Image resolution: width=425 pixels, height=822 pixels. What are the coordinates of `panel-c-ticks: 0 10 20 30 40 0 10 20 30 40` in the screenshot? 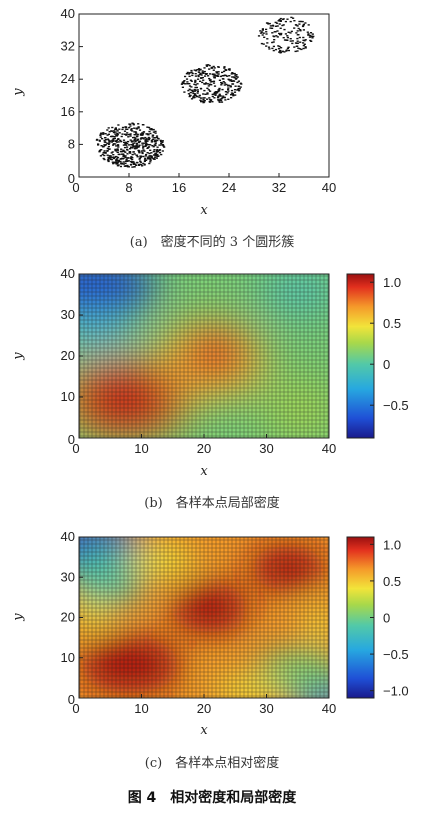 It's located at (199, 622).